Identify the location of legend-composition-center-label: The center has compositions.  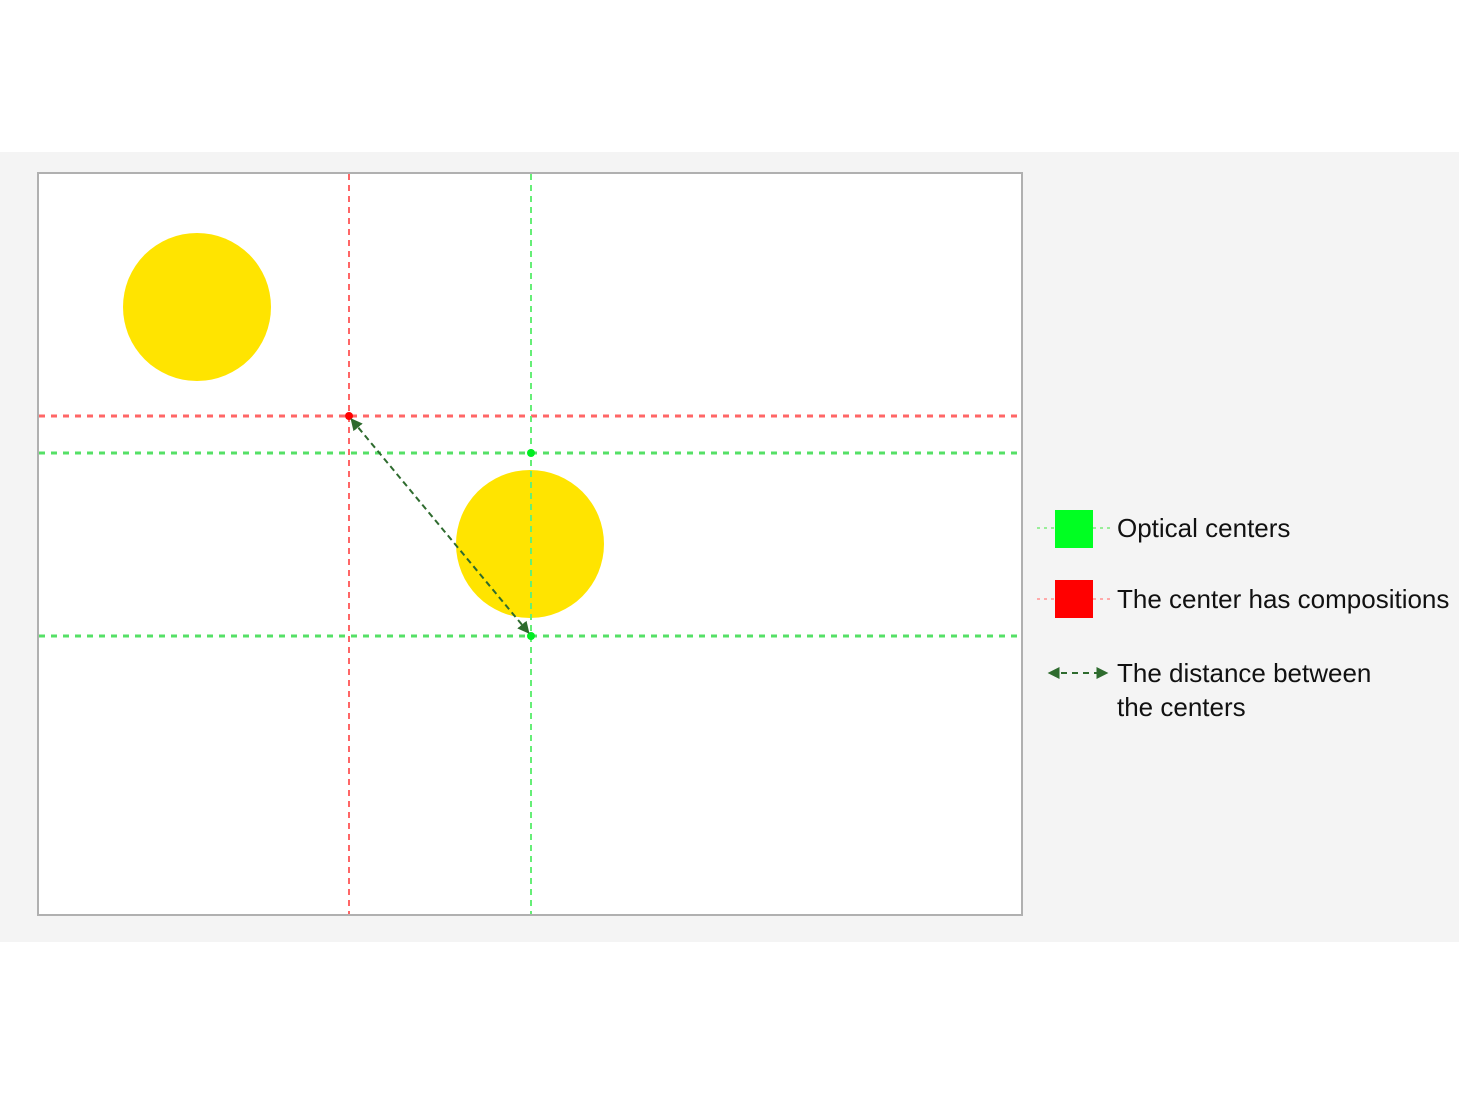
(1283, 599).